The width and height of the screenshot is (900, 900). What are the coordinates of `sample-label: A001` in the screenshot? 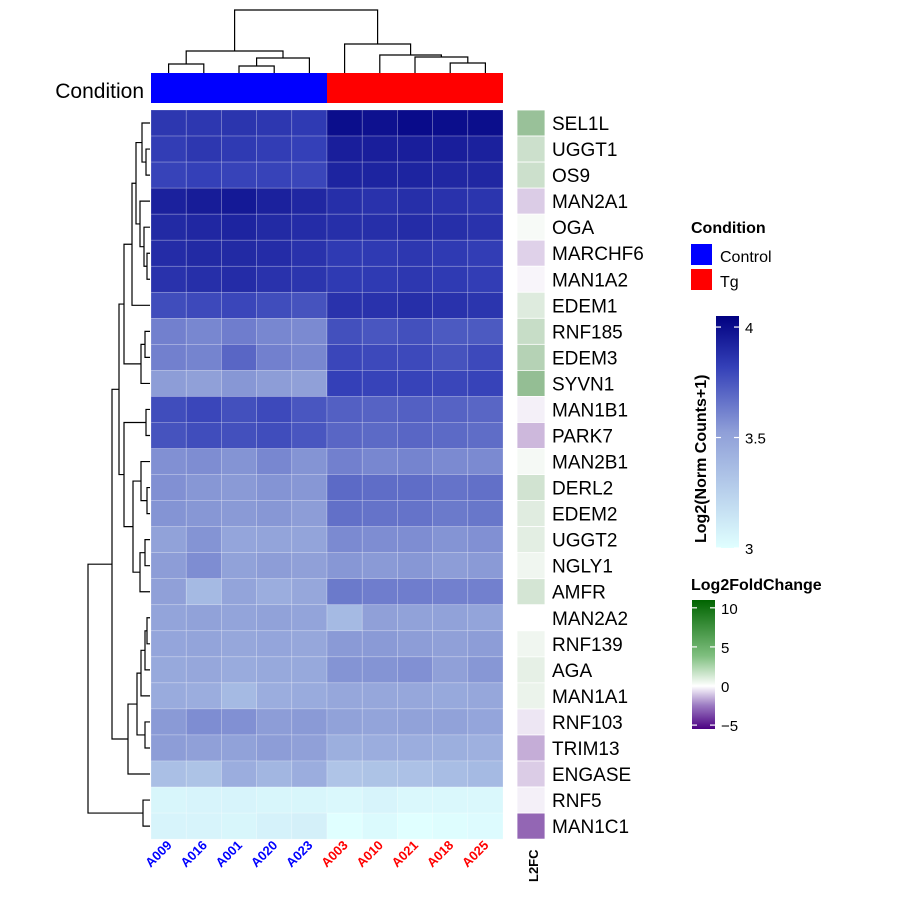 It's located at (229, 854).